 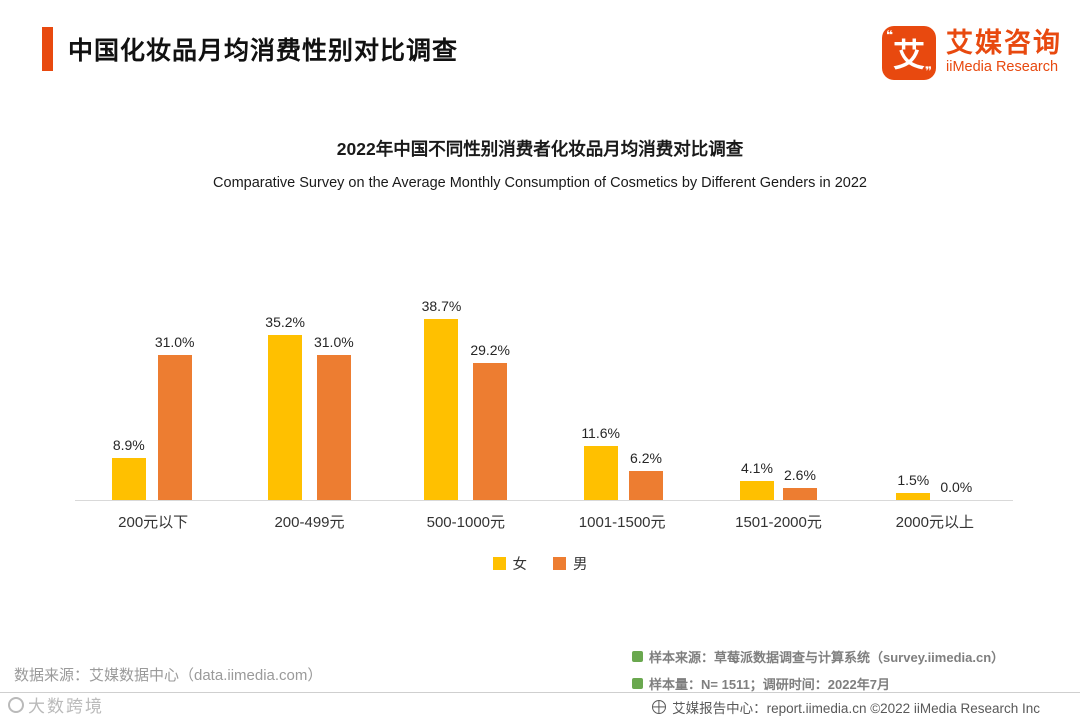 I want to click on bar-group: 11.6% 6.2% 1001-1500元, so click(x=622, y=413).